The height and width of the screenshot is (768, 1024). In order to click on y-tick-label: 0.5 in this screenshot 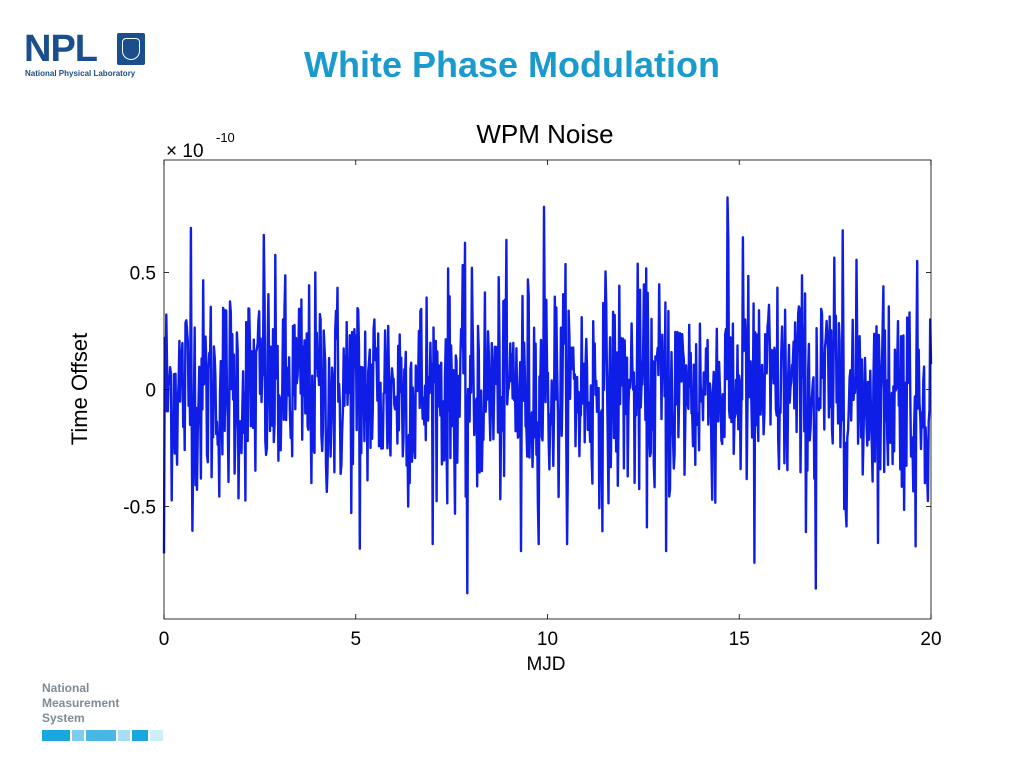, I will do `click(143, 273)`.